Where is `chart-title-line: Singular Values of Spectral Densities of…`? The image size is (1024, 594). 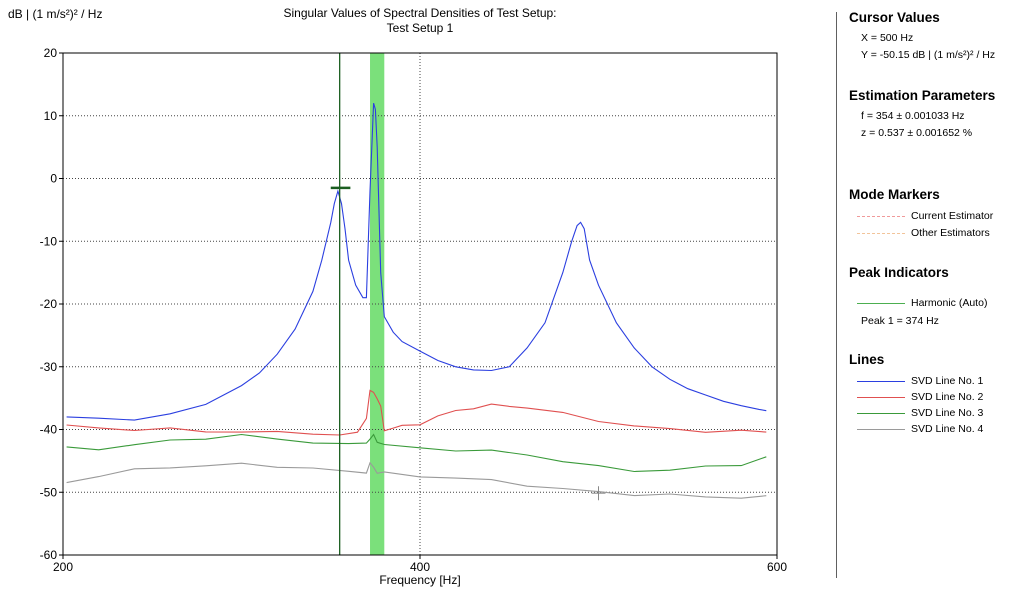
chart-title-line: Singular Values of Spectral Densities of… is located at coordinates (420, 13).